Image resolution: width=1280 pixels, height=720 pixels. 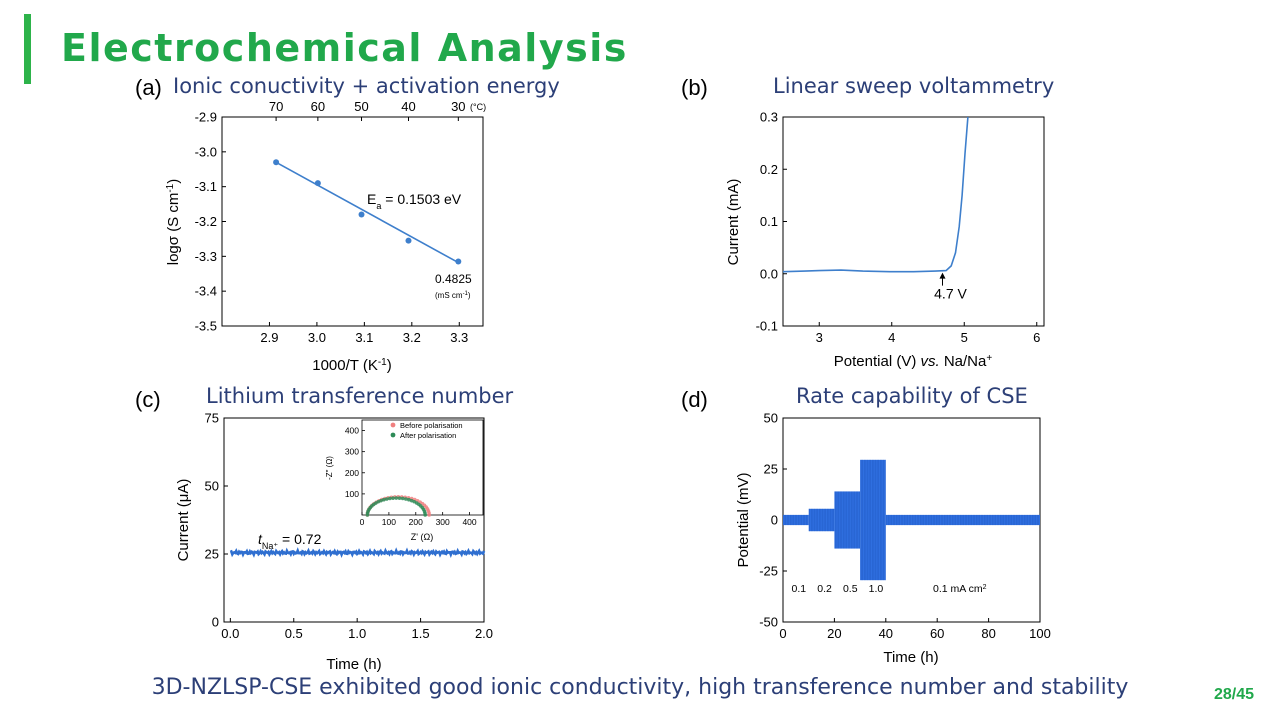 What do you see at coordinates (389, 522) in the screenshot?
I see `inset-xtick-label: 100` at bounding box center [389, 522].